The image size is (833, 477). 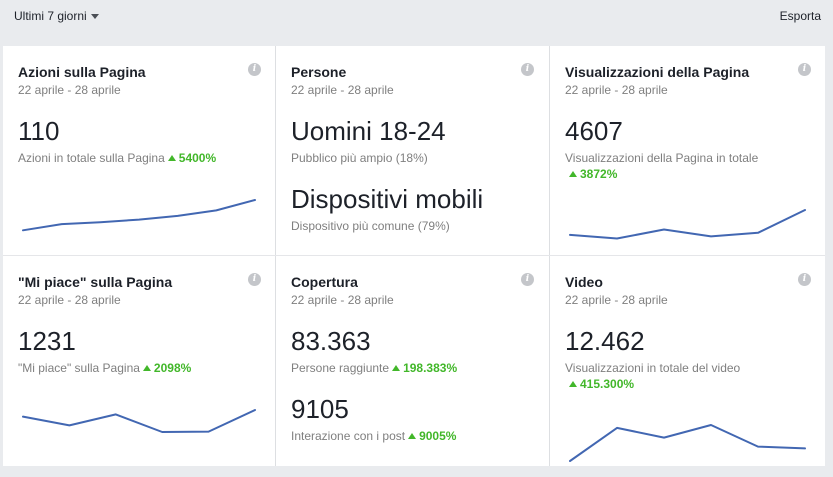 I want to click on date-range-label: Ultimi 7 giorni, so click(x=50, y=16).